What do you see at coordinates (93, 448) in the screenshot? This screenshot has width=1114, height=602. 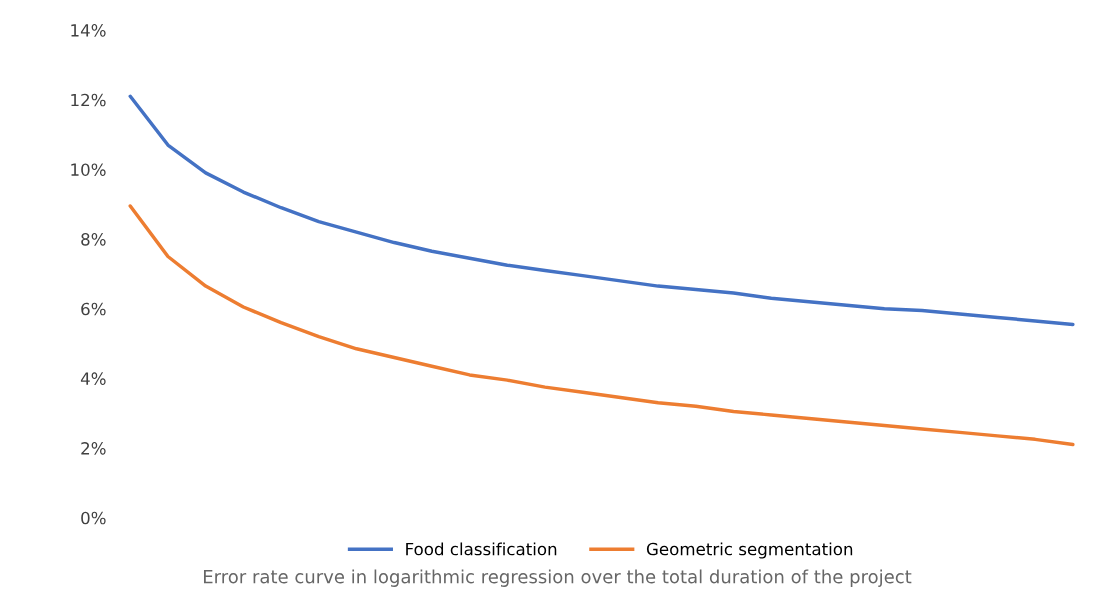 I see `y-tick-label: 2%` at bounding box center [93, 448].